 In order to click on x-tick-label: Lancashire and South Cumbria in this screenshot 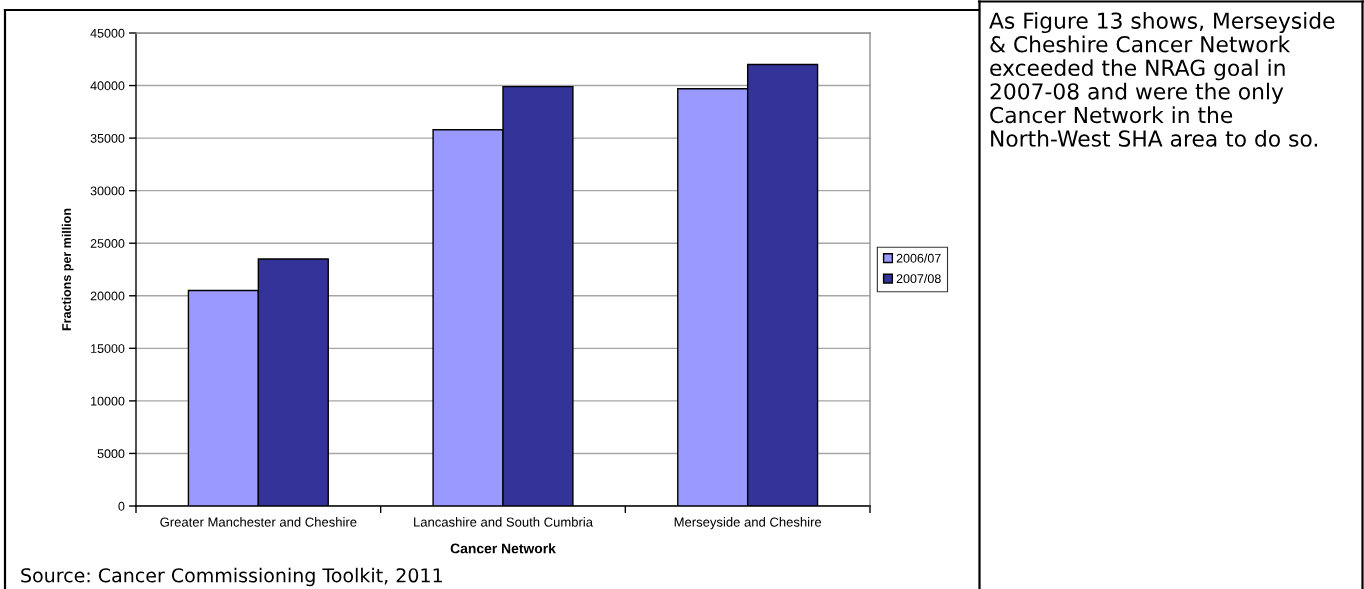, I will do `click(503, 522)`.